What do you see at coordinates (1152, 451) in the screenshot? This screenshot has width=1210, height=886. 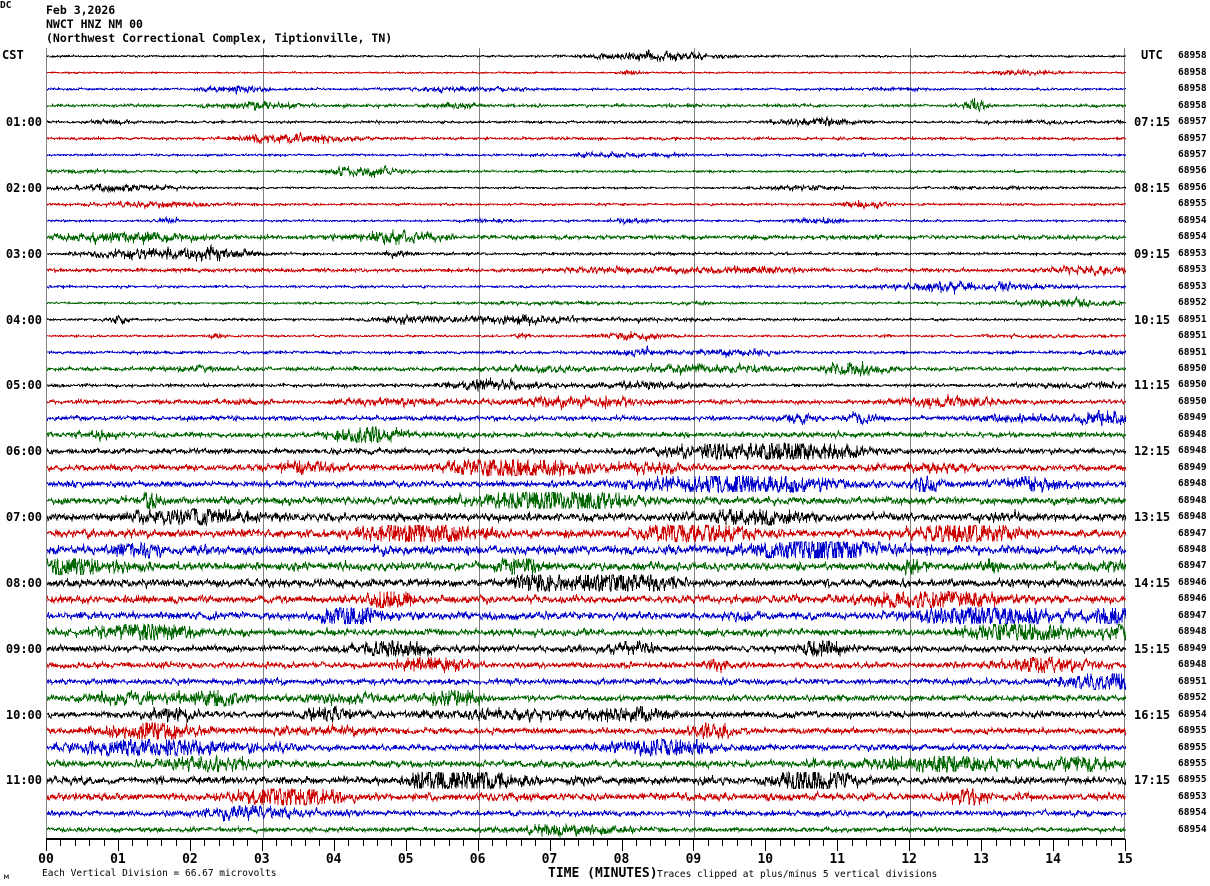 I see `utc-hour-label-12-15: 12:15` at bounding box center [1152, 451].